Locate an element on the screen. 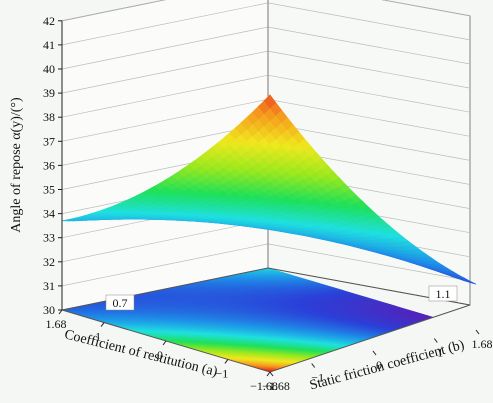 The height and width of the screenshot is (403, 493). a-tick-label: 1.68 is located at coordinates (56, 324).